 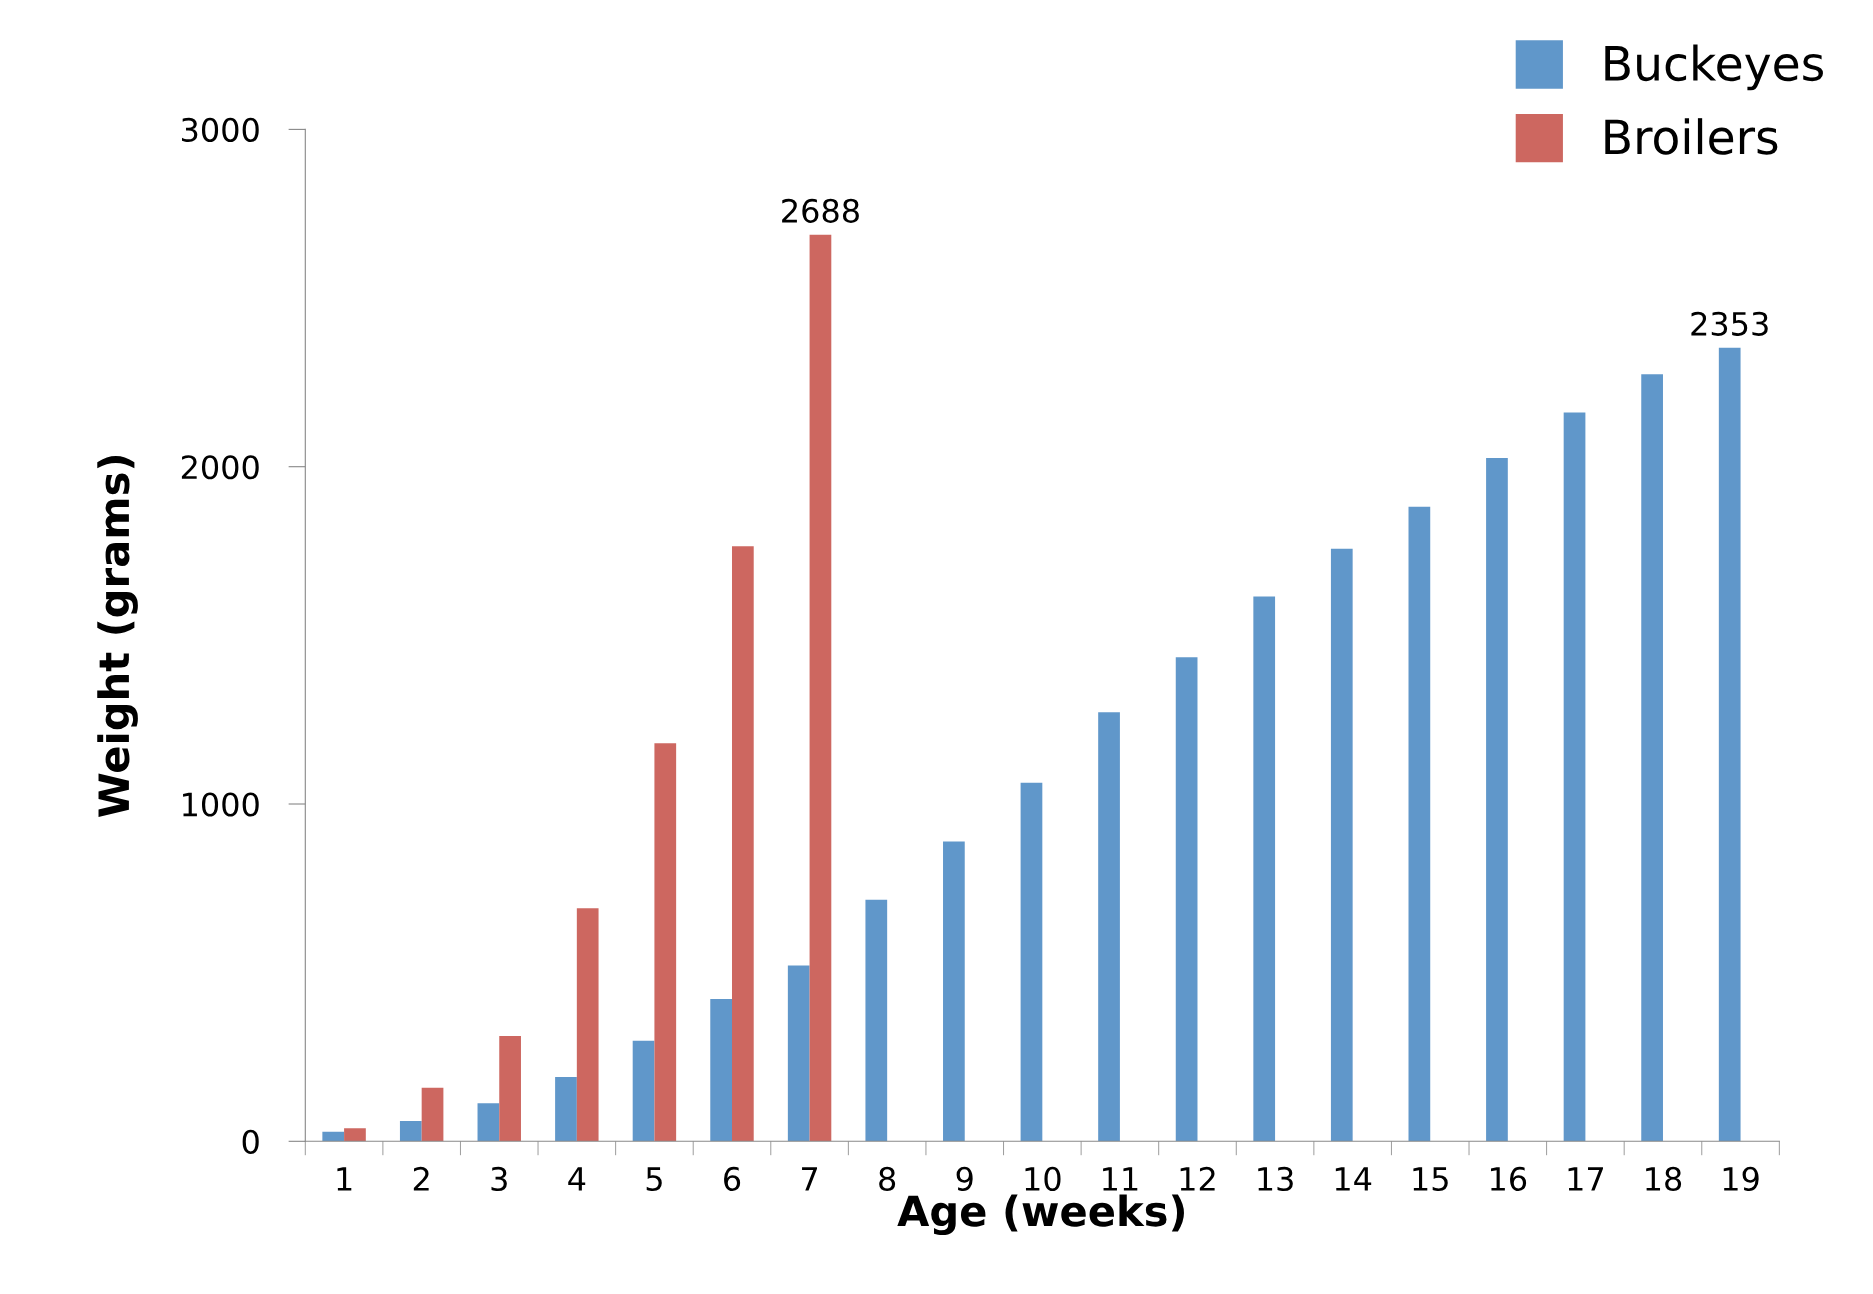 What do you see at coordinates (1197, 1178) in the screenshot?
I see `x-tick-label: 12` at bounding box center [1197, 1178].